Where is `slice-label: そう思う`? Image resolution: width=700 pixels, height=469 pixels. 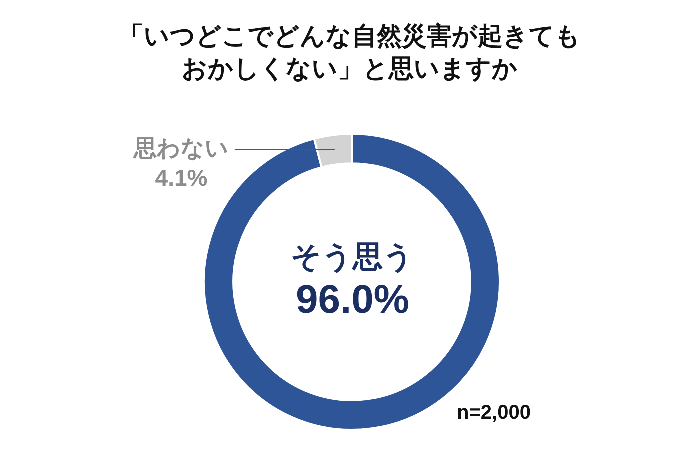 slice-label: そう思う is located at coordinates (352, 257).